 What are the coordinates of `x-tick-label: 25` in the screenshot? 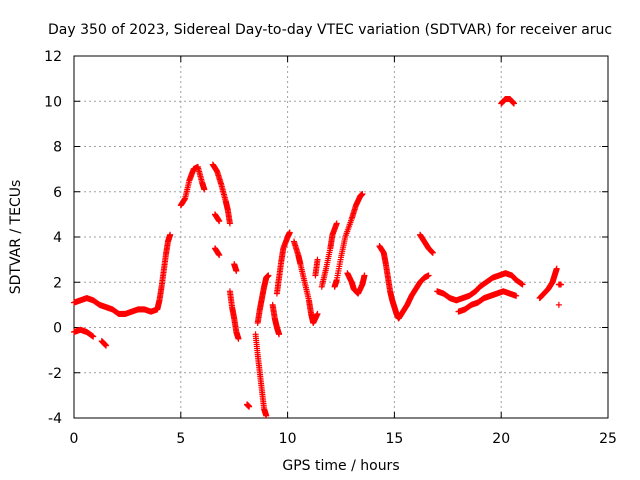 It's located at (608, 439).